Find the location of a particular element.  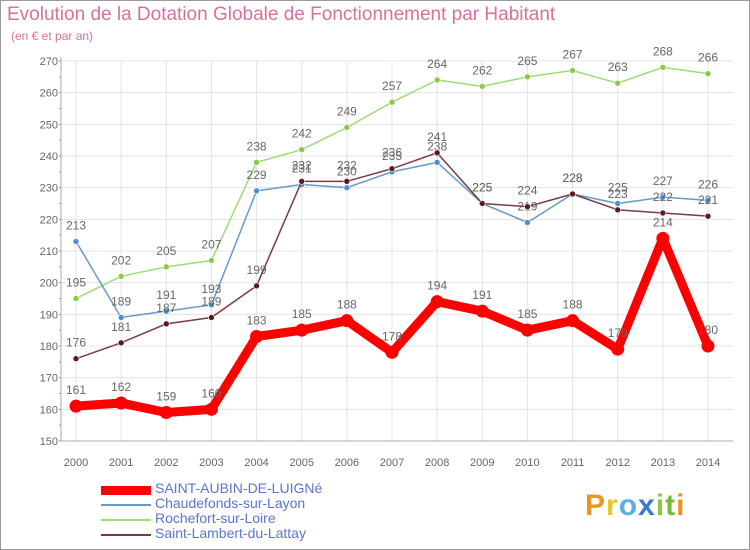

data-label-0-2008: 264 is located at coordinates (437, 64).